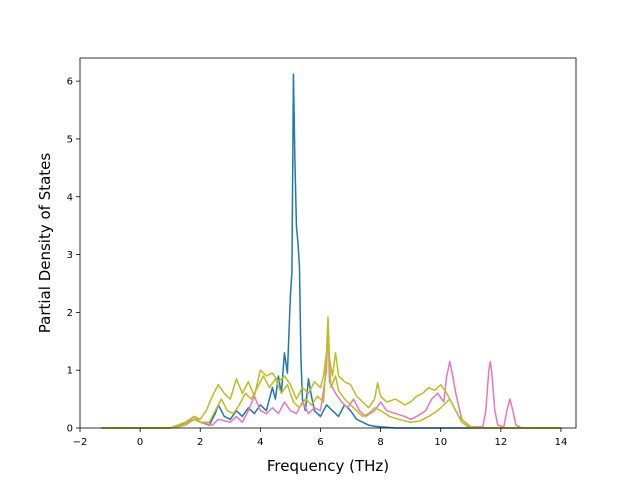  I want to click on x-tick-label: 8, so click(380, 442).